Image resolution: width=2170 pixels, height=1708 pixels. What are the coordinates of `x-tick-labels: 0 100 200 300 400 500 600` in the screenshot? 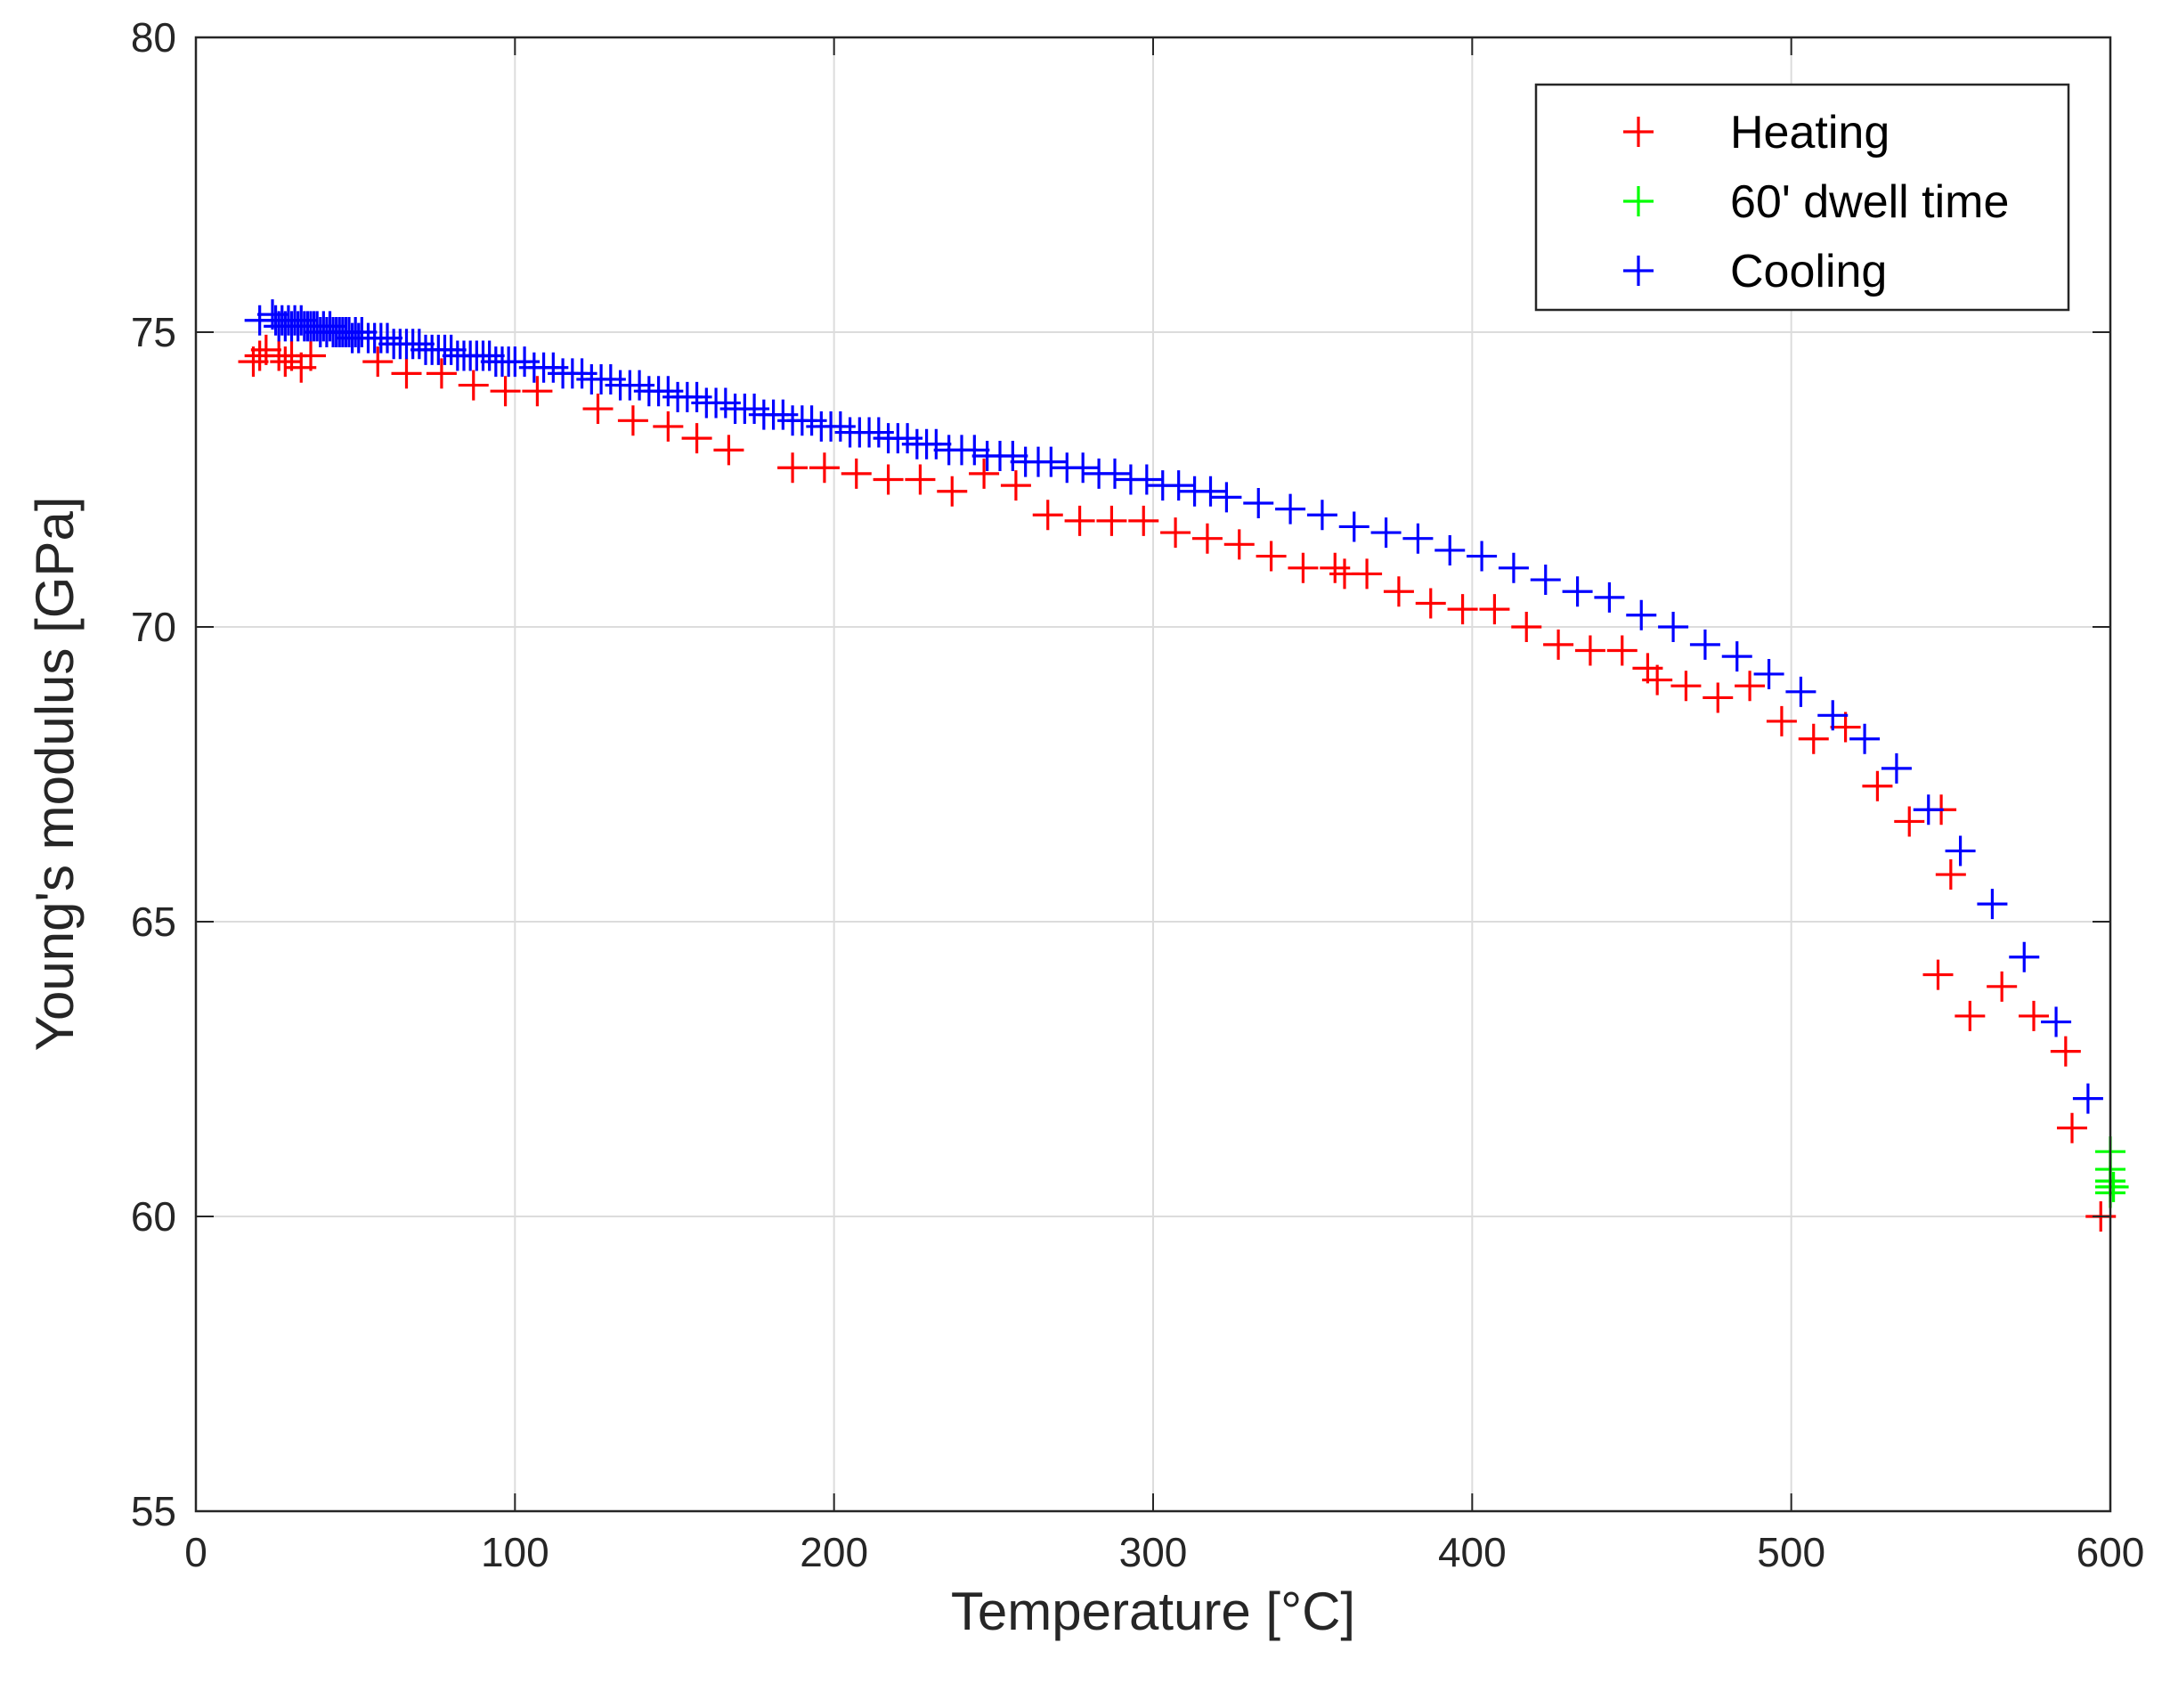 It's located at (1164, 1552).